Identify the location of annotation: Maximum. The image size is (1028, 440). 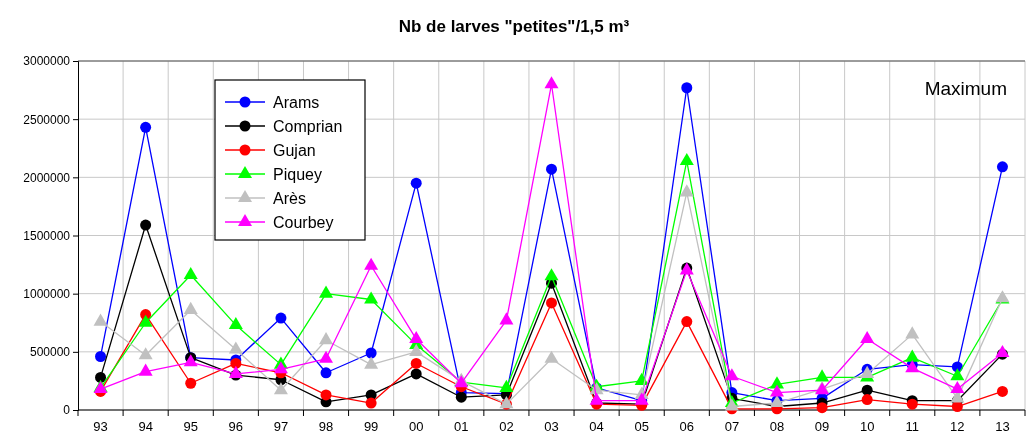
(965, 88).